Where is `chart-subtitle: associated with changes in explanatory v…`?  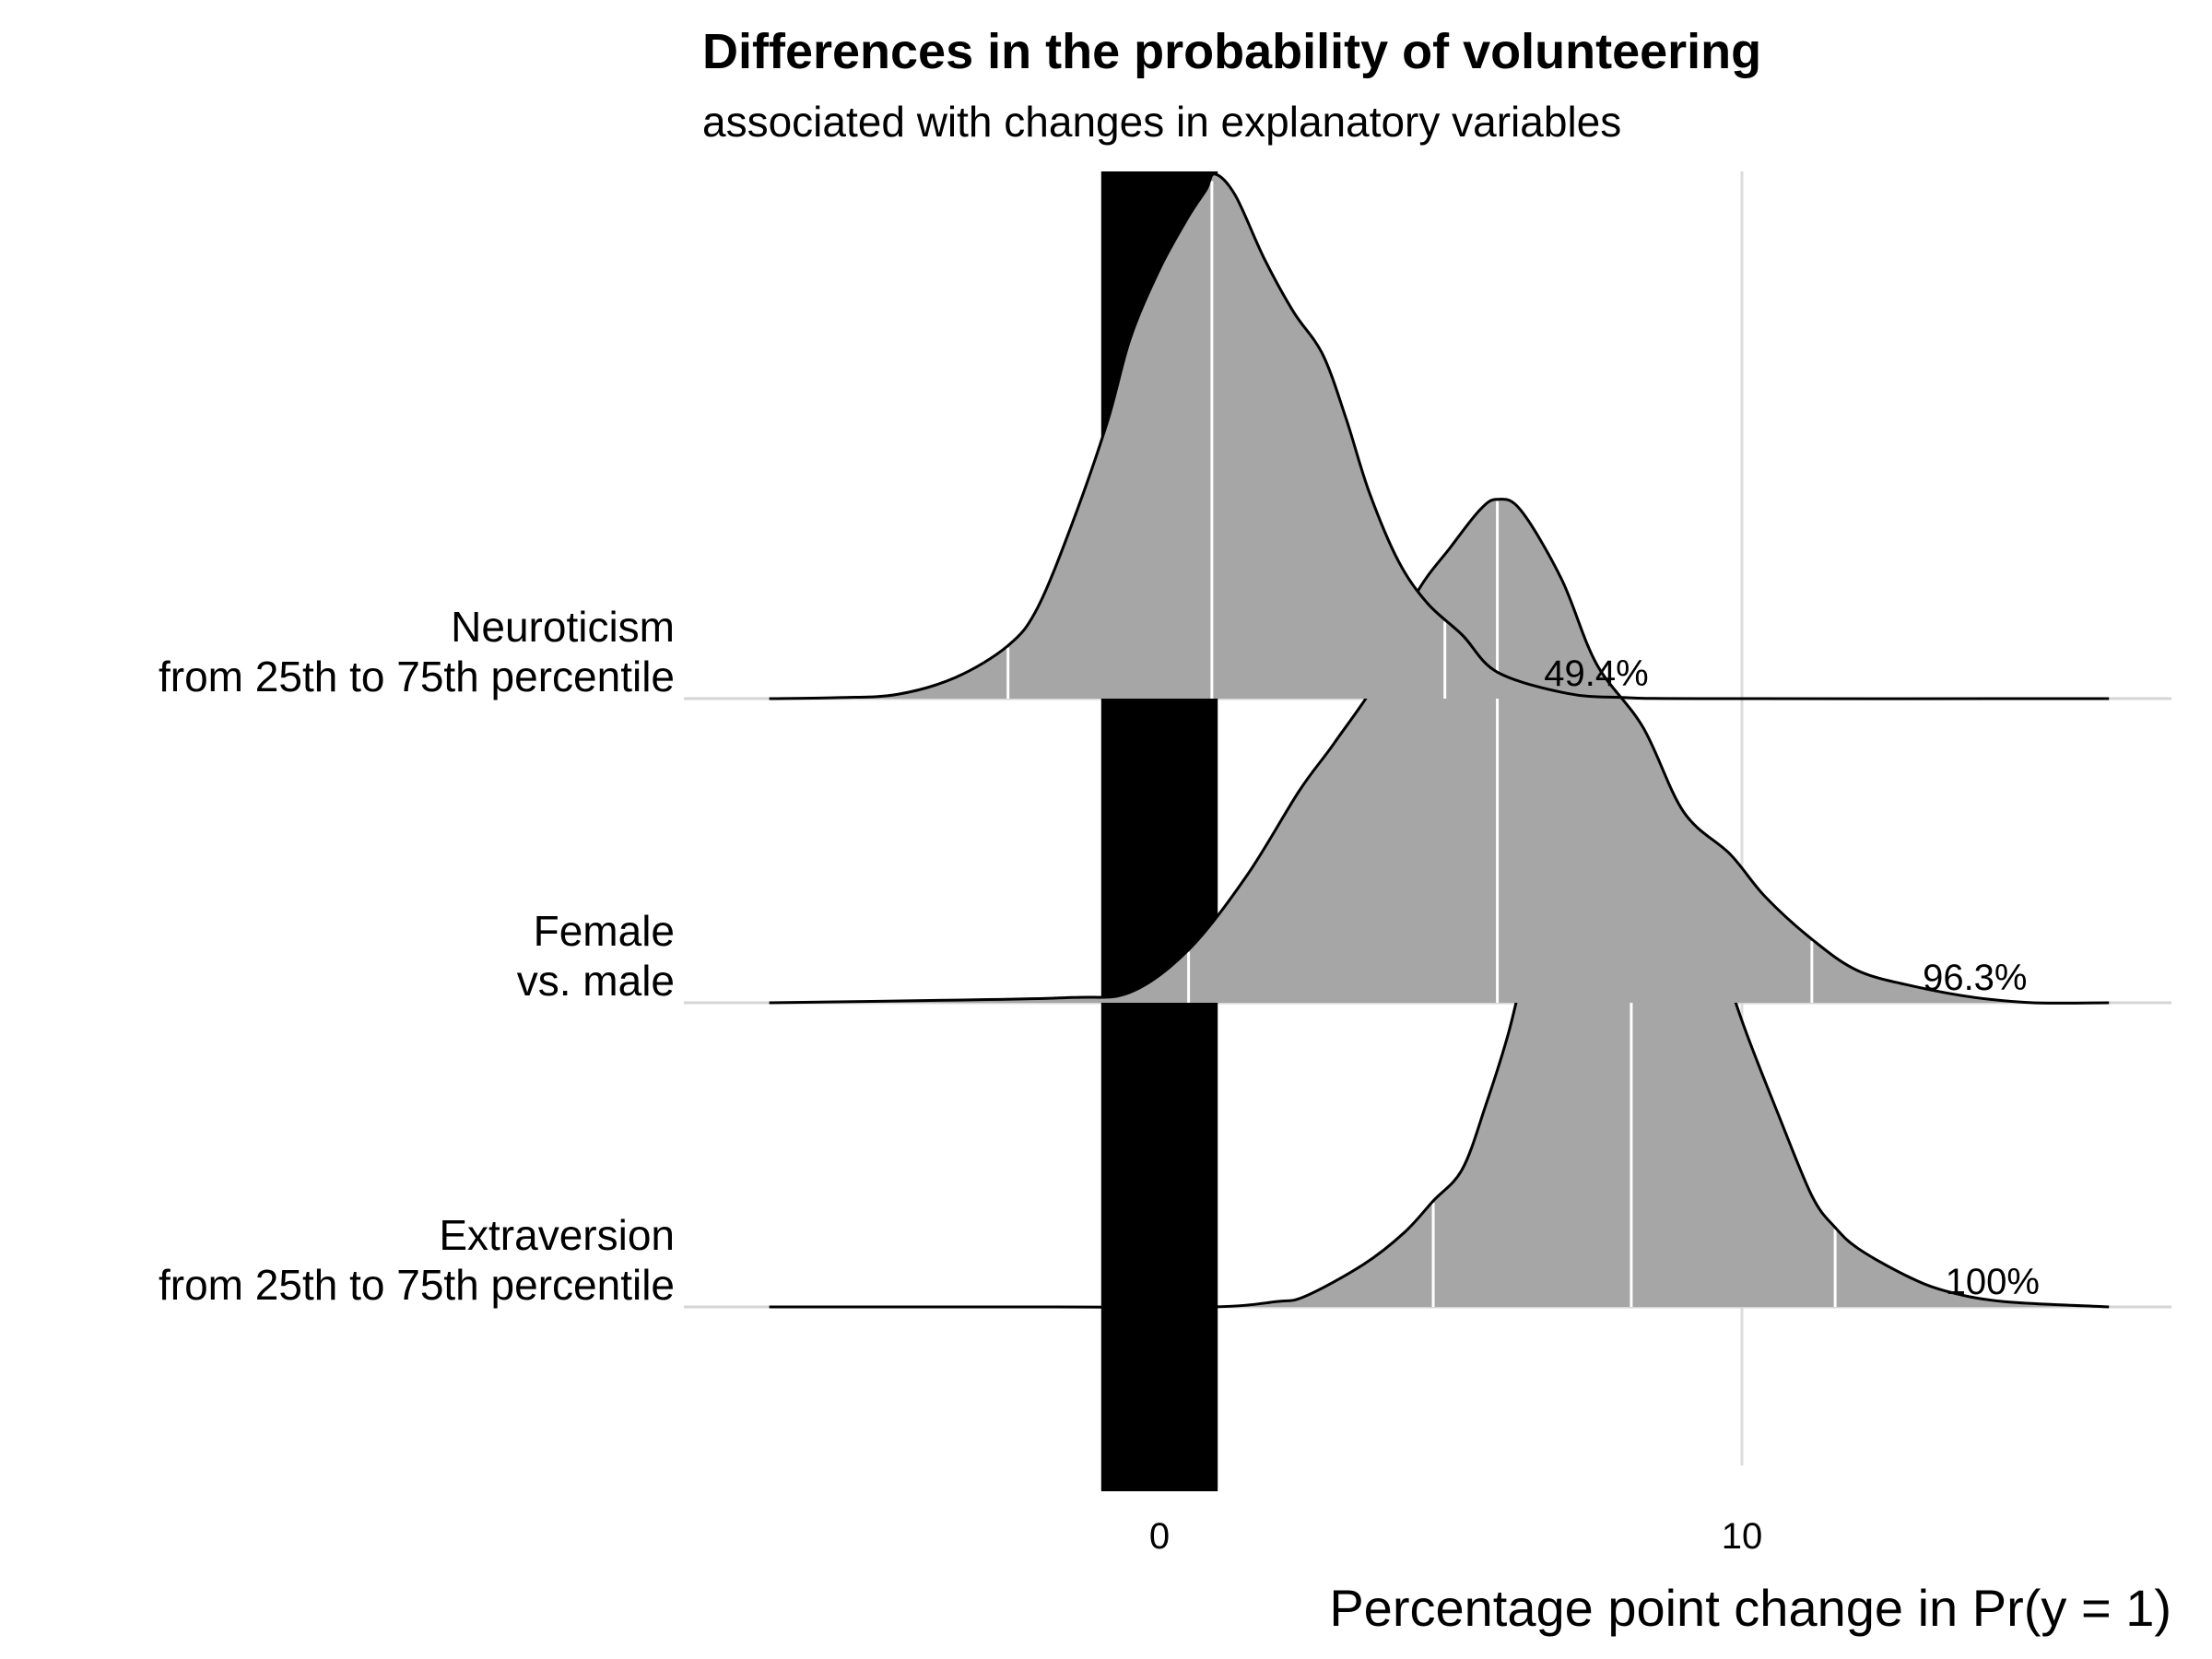
chart-subtitle: associated with changes in explanatory v… is located at coordinates (1161, 122).